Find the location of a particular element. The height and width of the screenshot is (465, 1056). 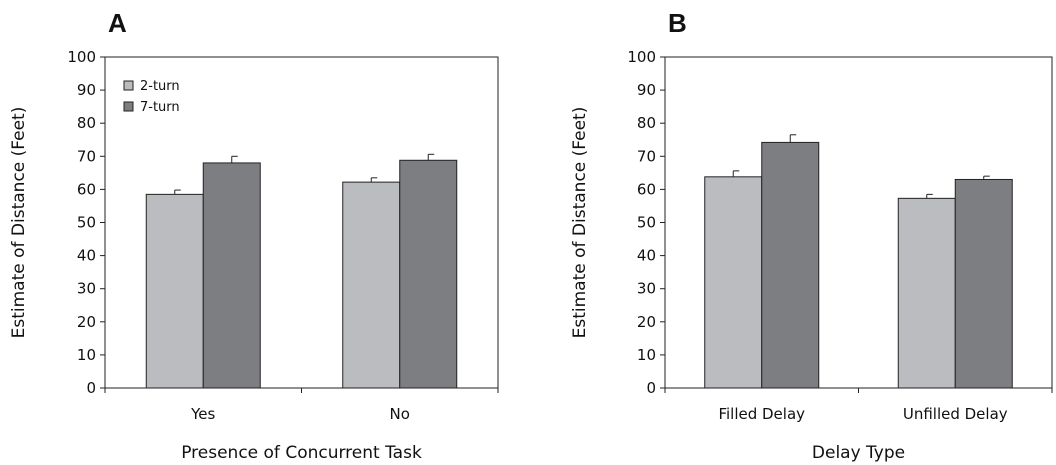

legend-label: 2-turn is located at coordinates (160, 86).